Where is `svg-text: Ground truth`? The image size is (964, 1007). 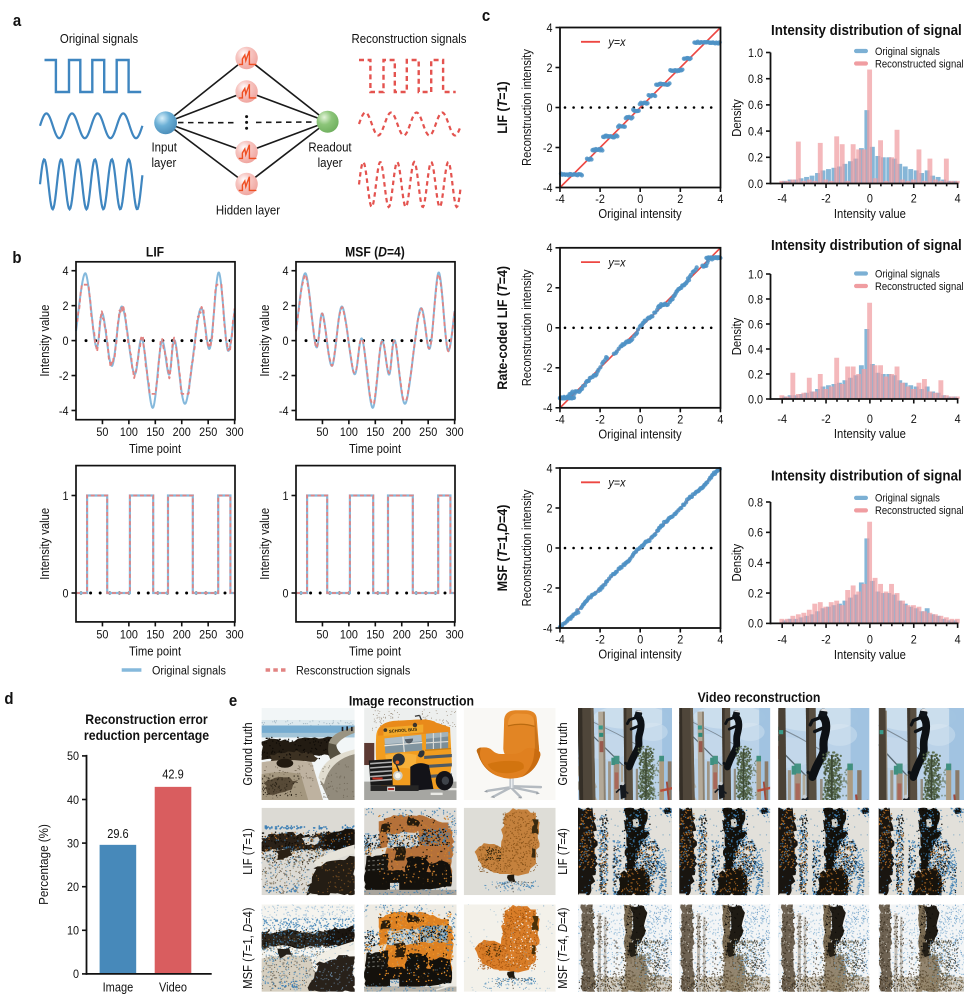 svg-text: Ground truth is located at coordinates (562, 753).